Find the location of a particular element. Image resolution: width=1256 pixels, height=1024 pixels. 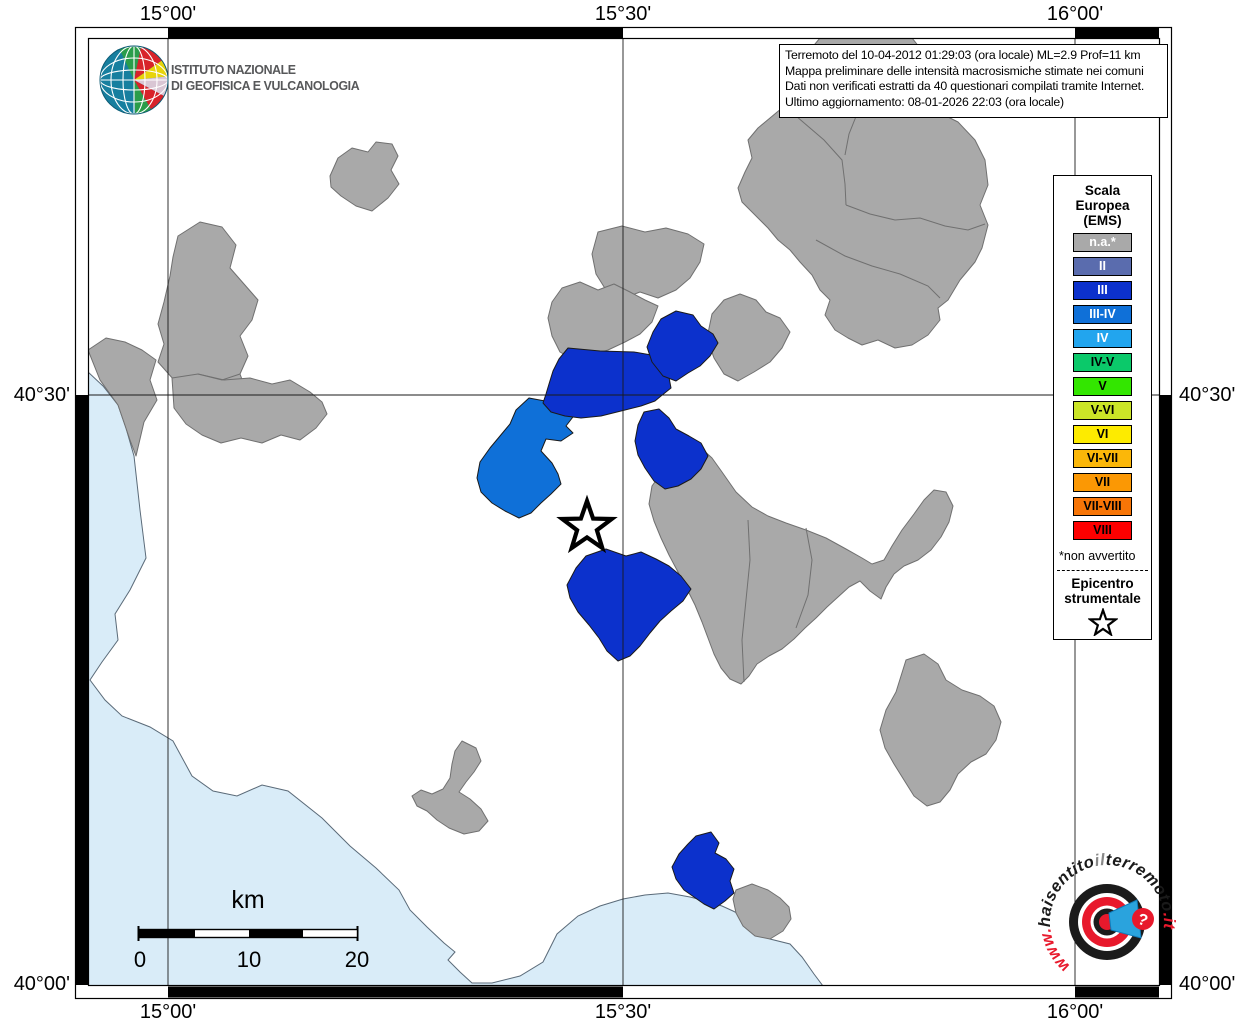

scale-tick-10: 10 is located at coordinates (249, 959).